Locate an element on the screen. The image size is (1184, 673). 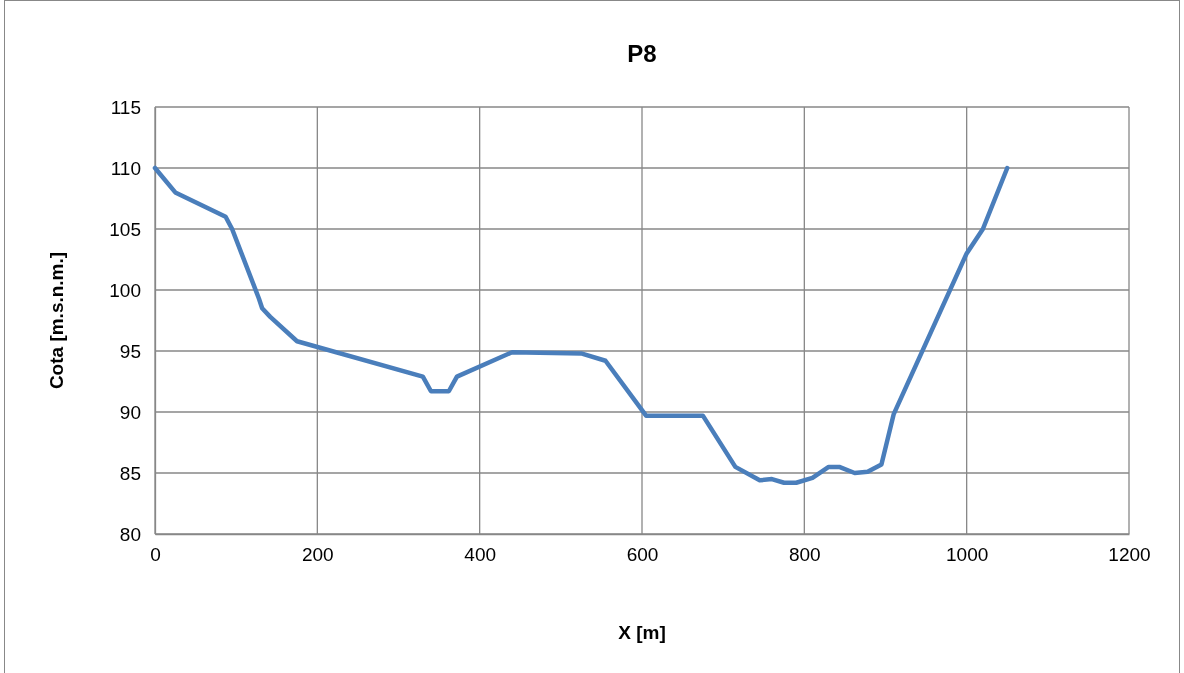
y-tick-label: 90 is located at coordinates (130, 412).